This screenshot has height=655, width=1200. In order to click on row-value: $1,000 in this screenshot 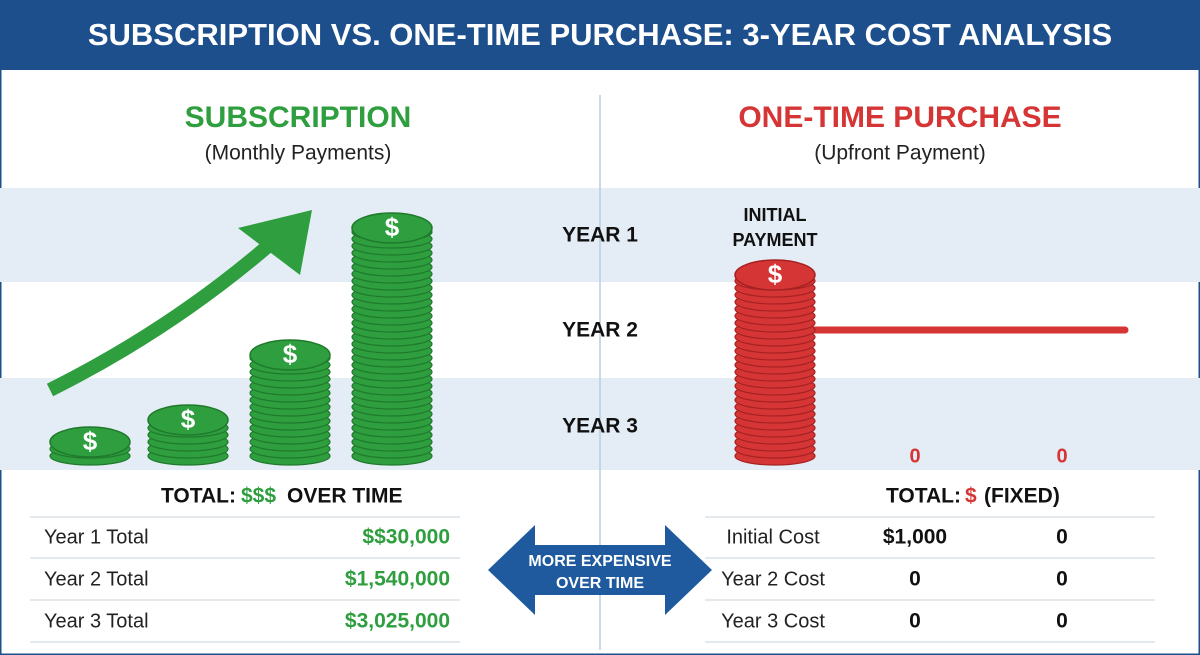, I will do `click(915, 537)`.